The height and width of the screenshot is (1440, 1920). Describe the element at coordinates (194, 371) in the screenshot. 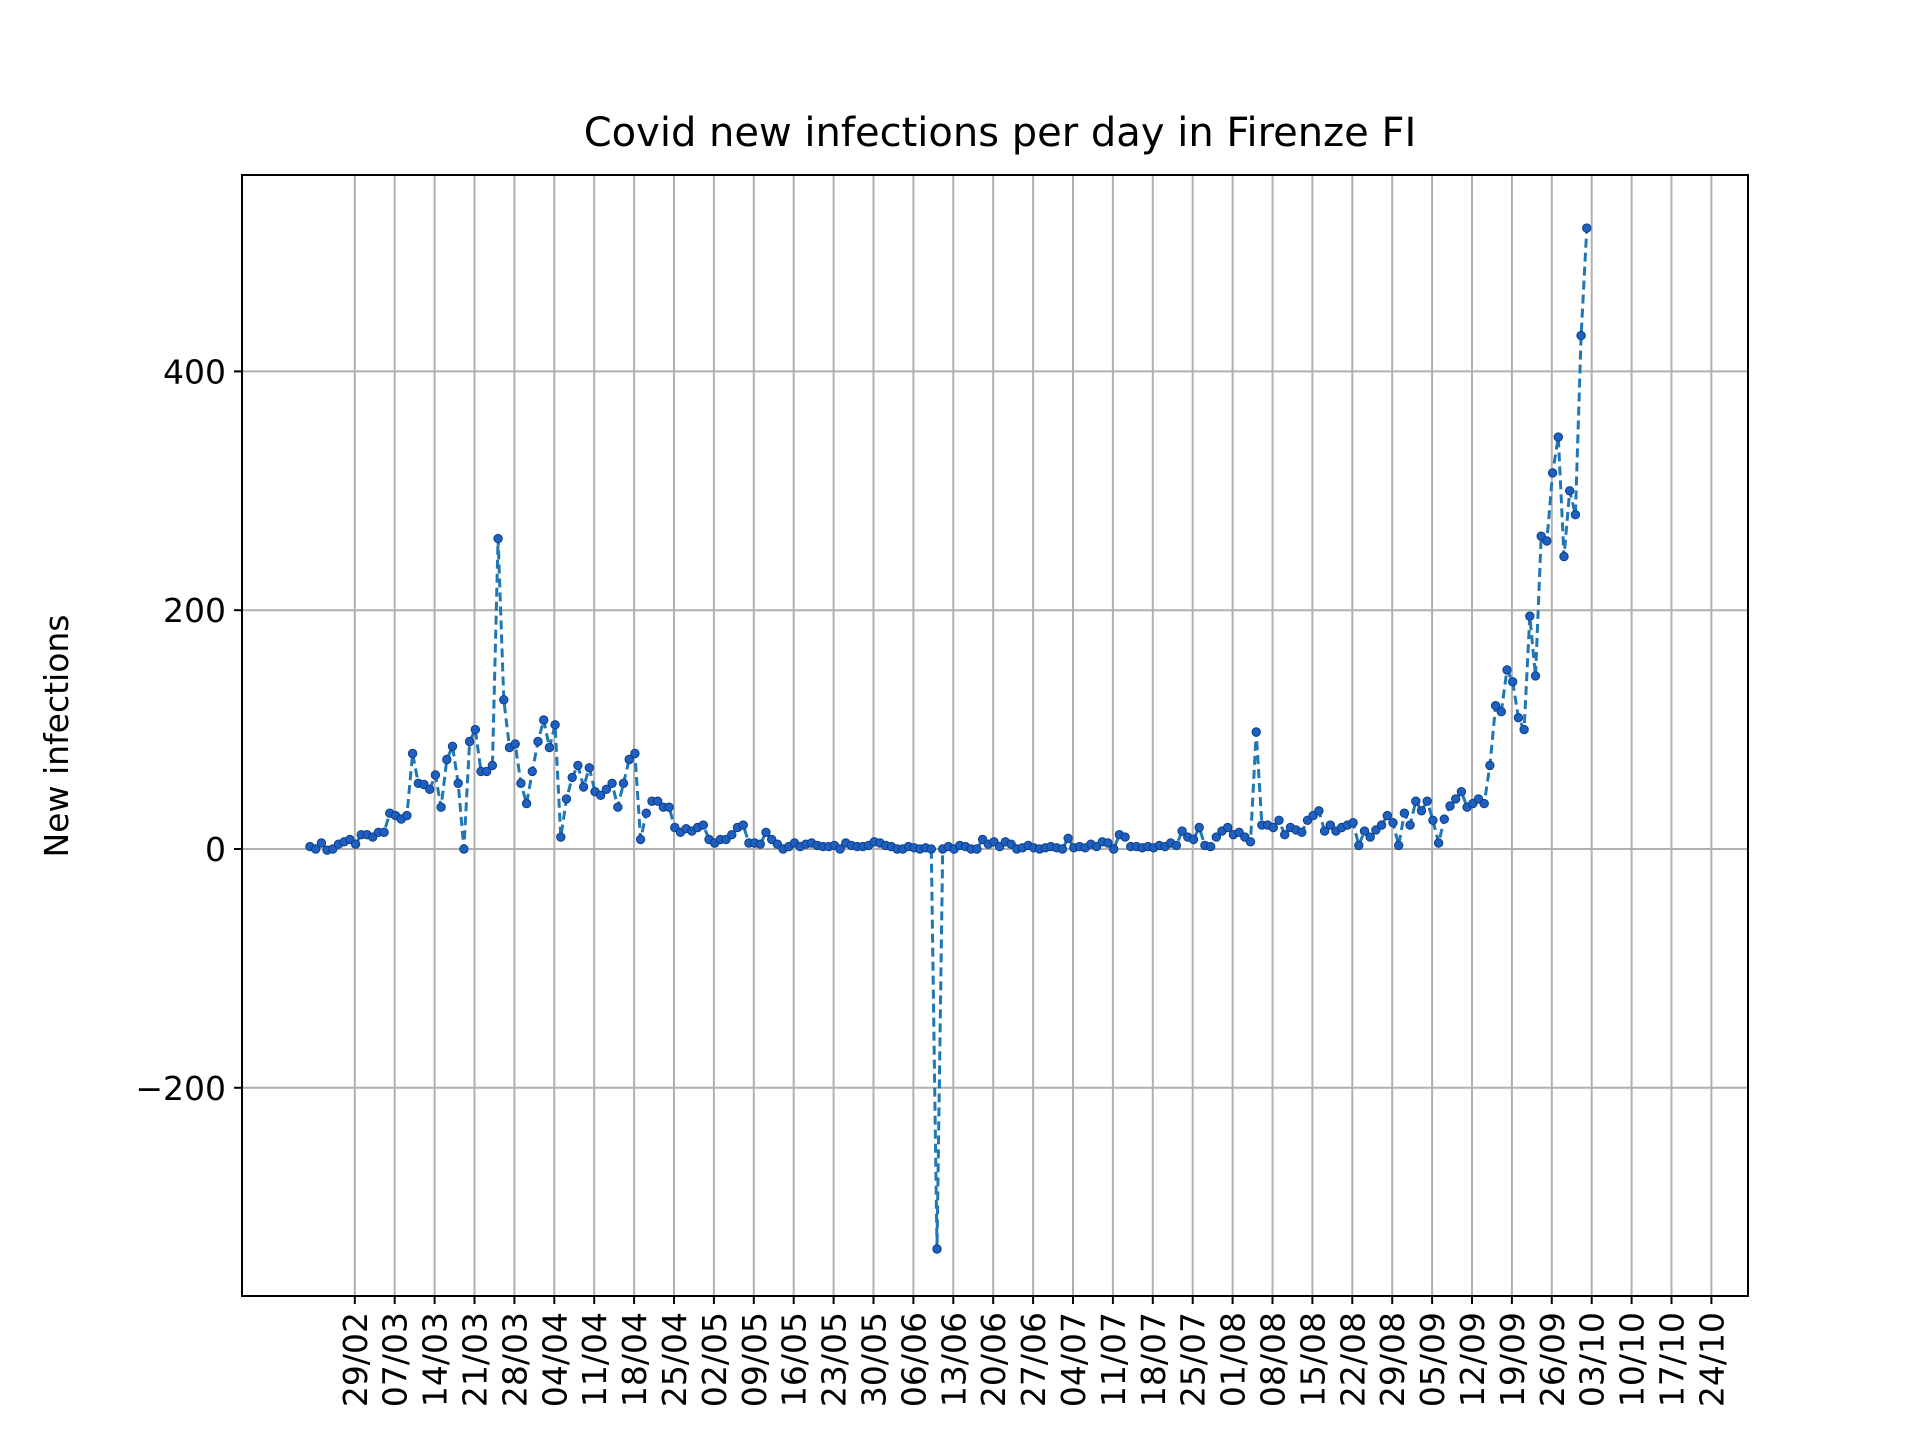

I see `y-tick-label: 400` at that location.